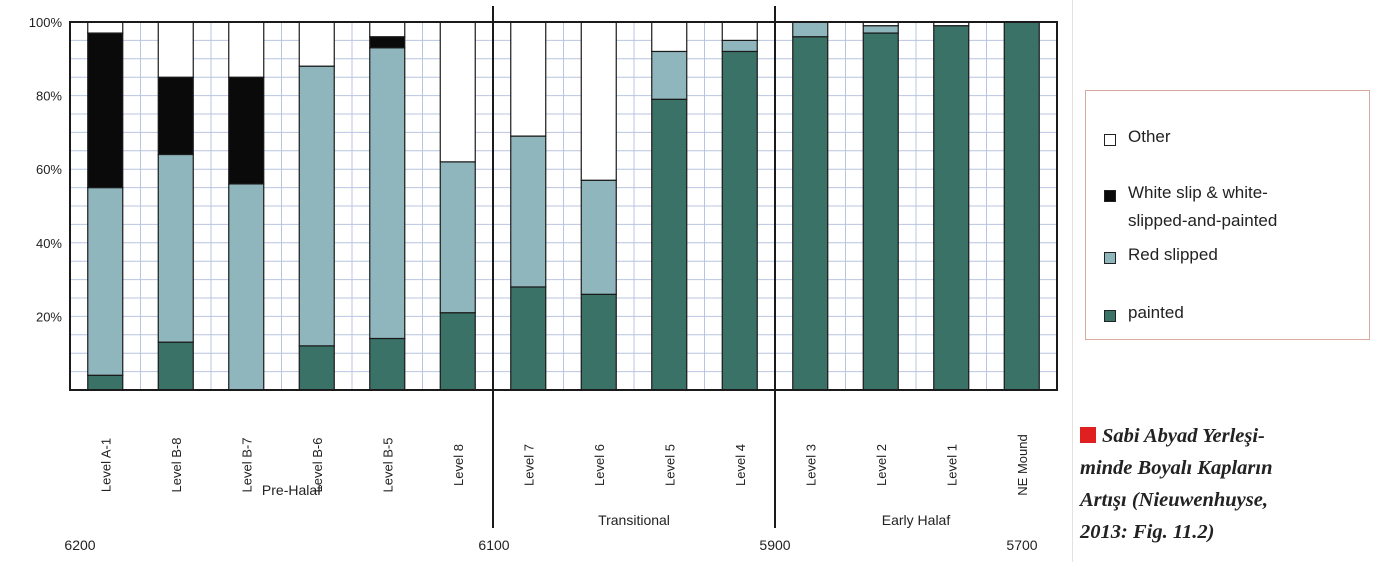  What do you see at coordinates (810, 465) in the screenshot?
I see `x-tick-label: Level 3` at bounding box center [810, 465].